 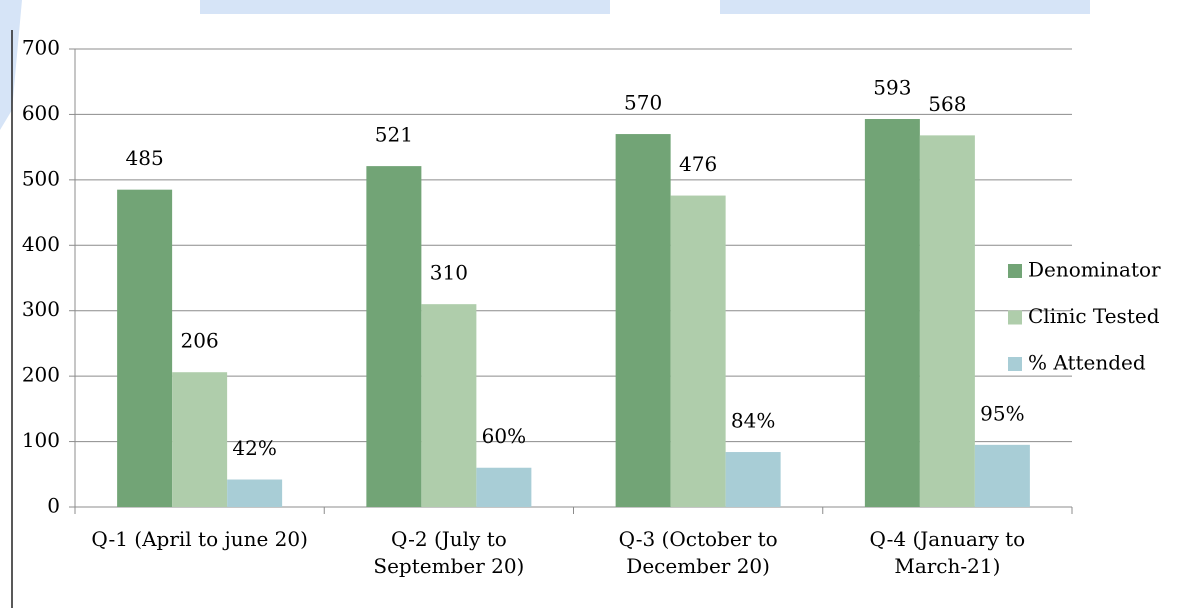 What do you see at coordinates (753, 421) in the screenshot?
I see `data-label: 84%` at bounding box center [753, 421].